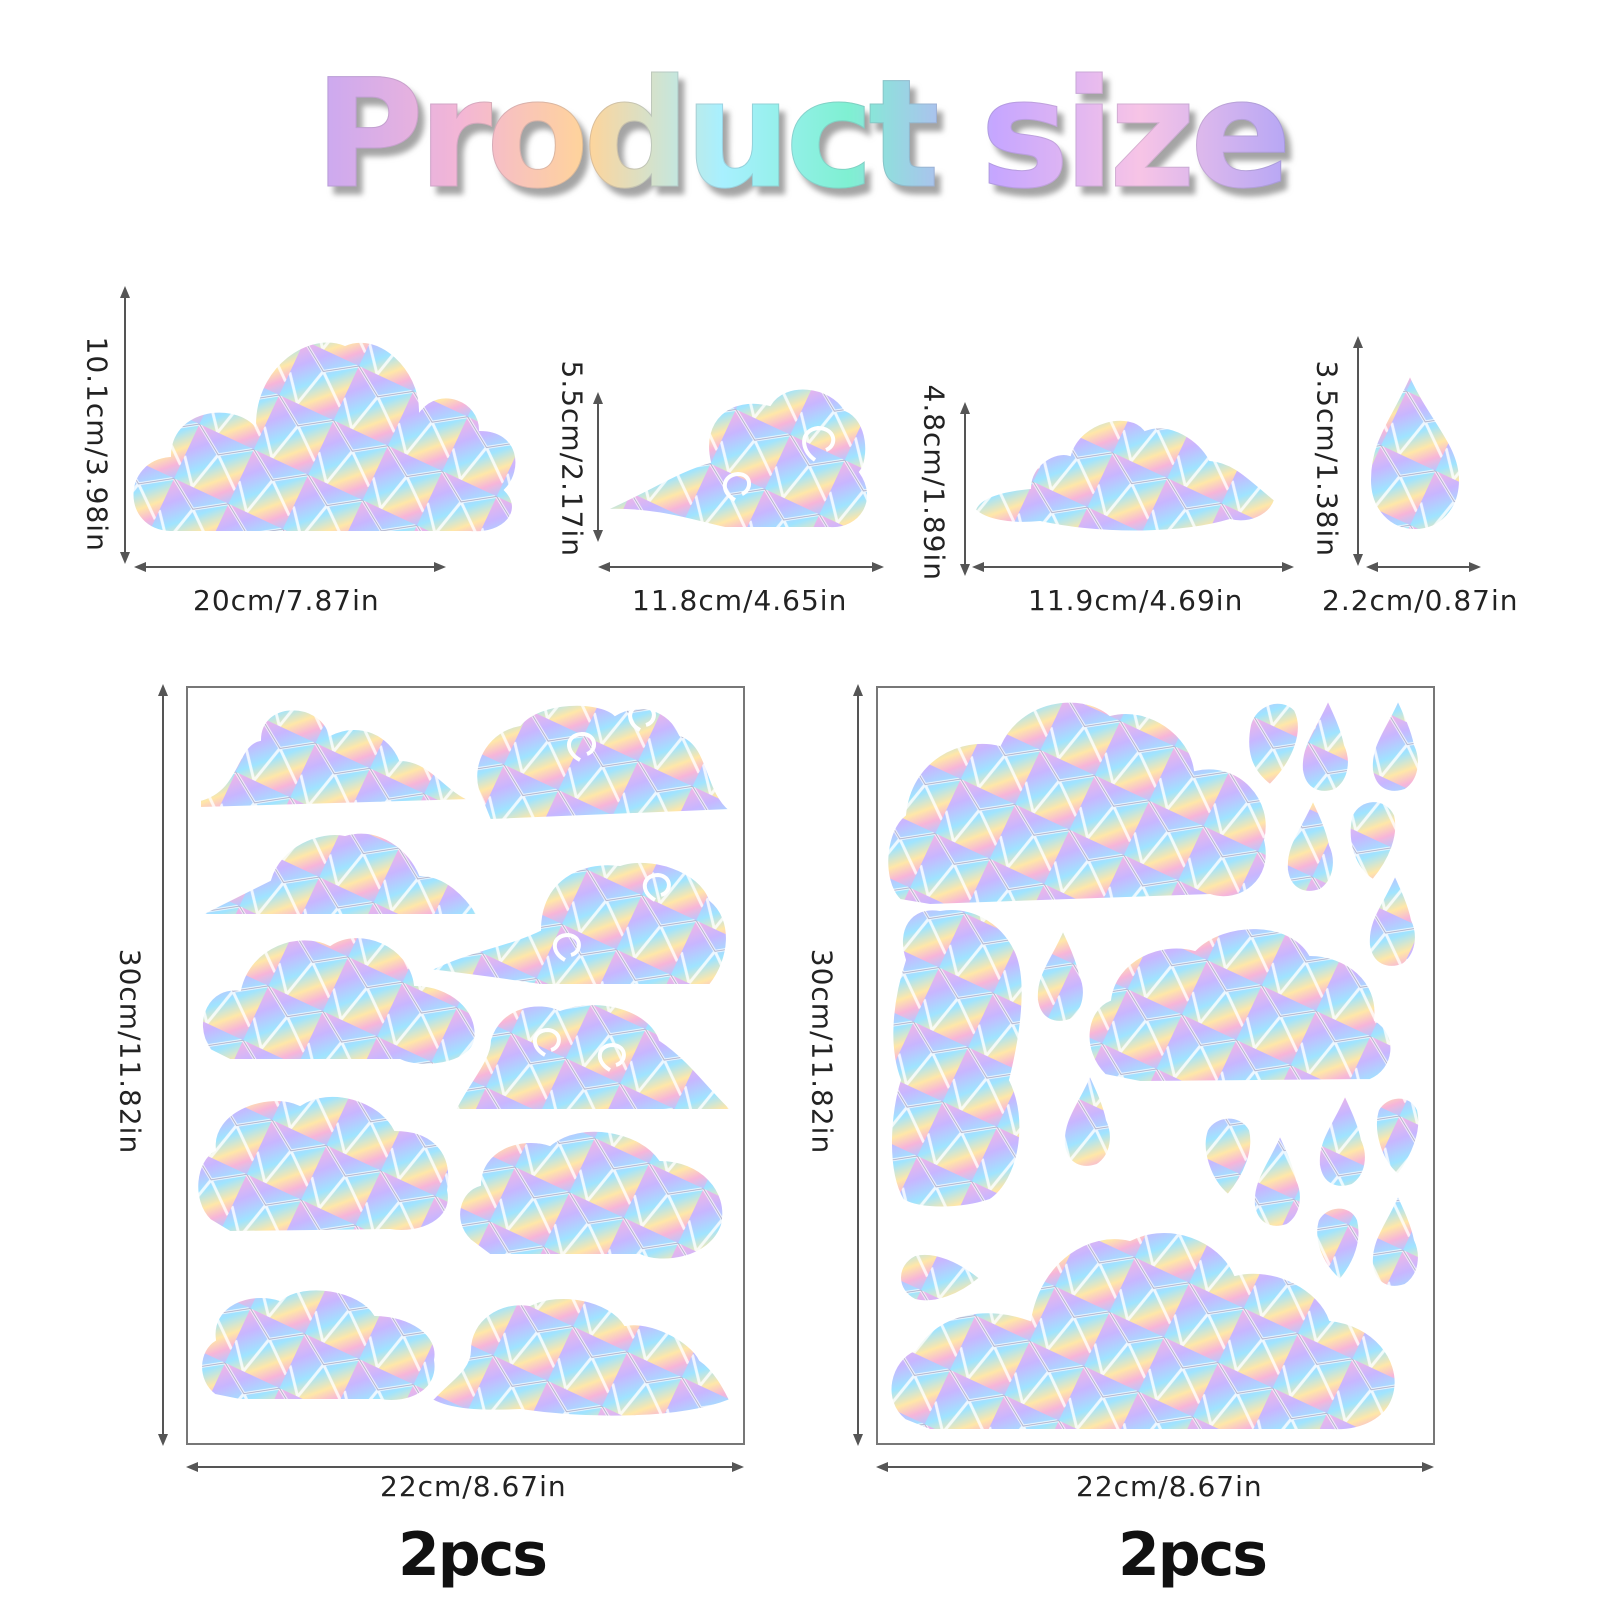  I want to click on height-label-raindrop: 3.5cm/1.38in, so click(1327, 459).